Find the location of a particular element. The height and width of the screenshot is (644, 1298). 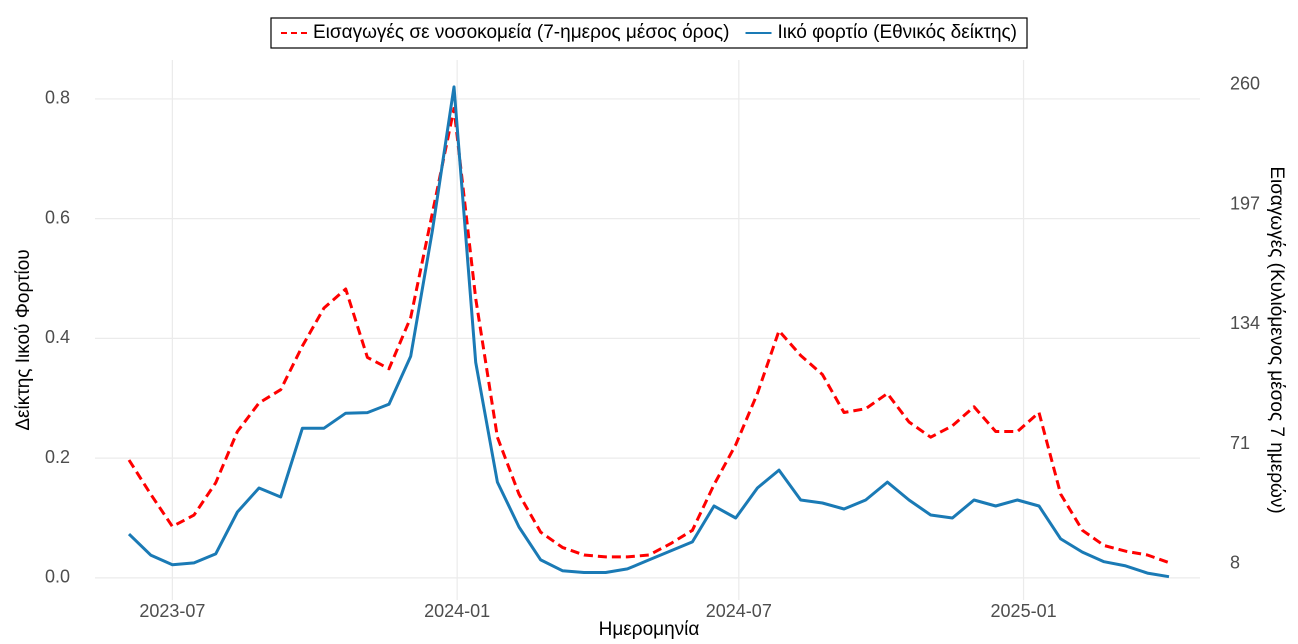

x-tick-label: 2024-07 is located at coordinates (739, 611).